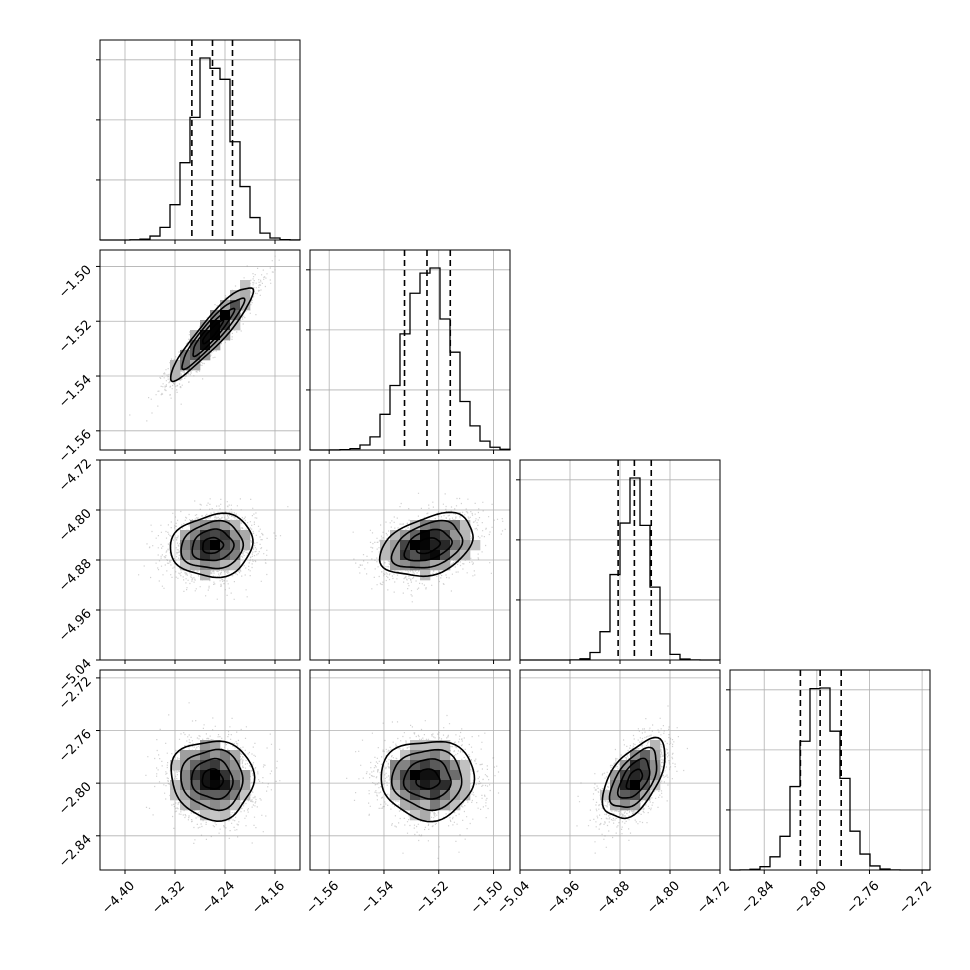  I want to click on x-tick-label: −4.16, so click(268, 897).